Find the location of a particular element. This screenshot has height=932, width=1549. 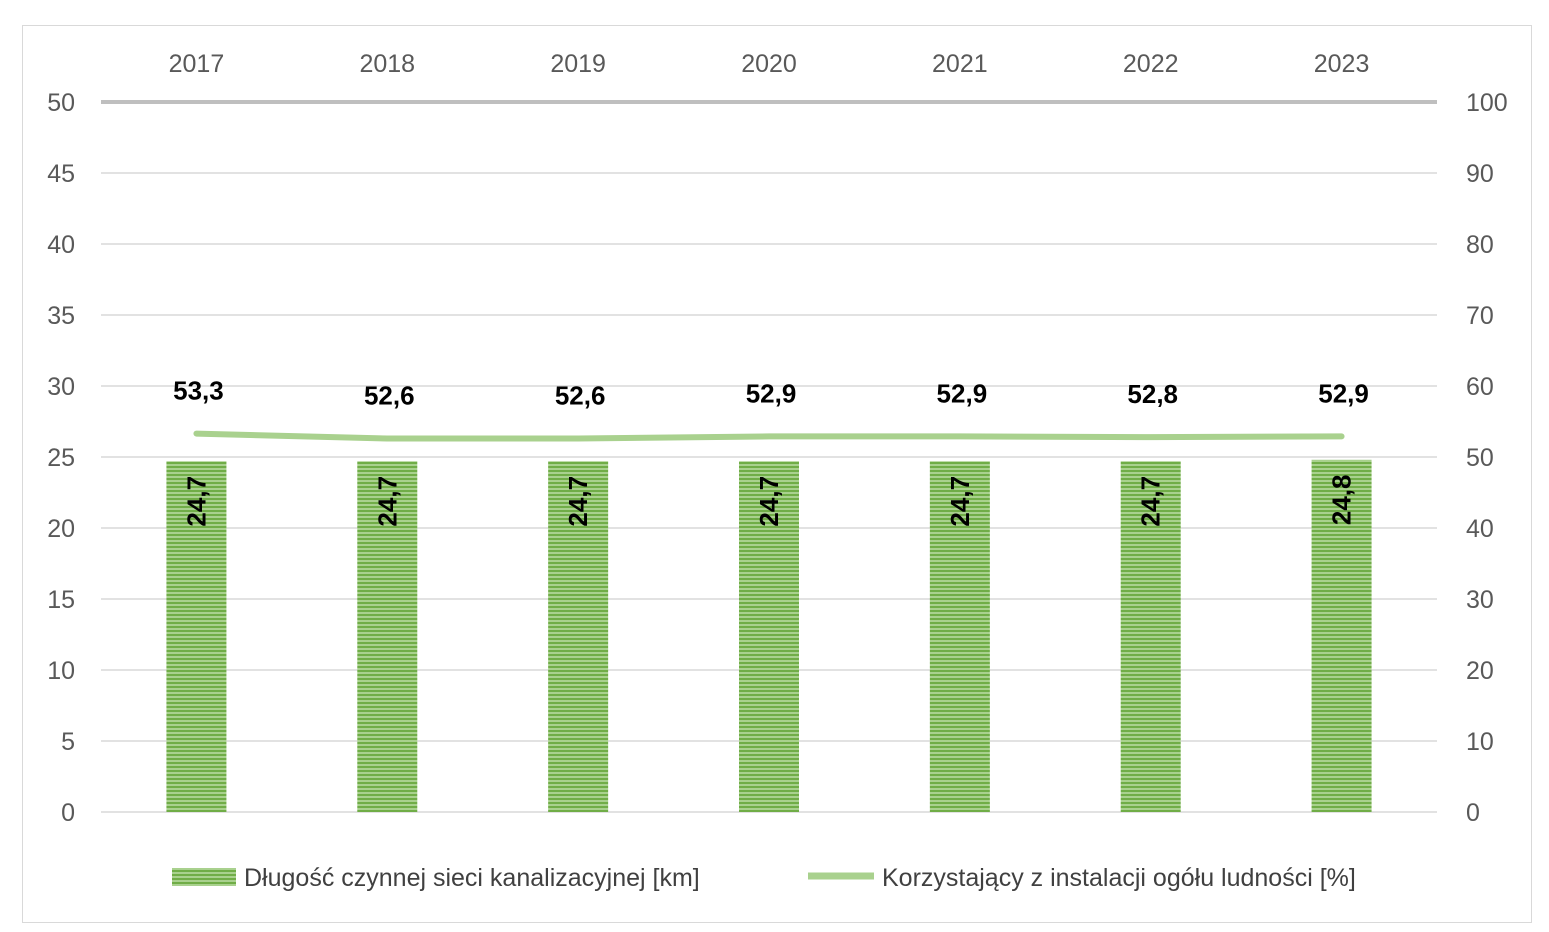

left-tick-label: 45 is located at coordinates (61, 174).